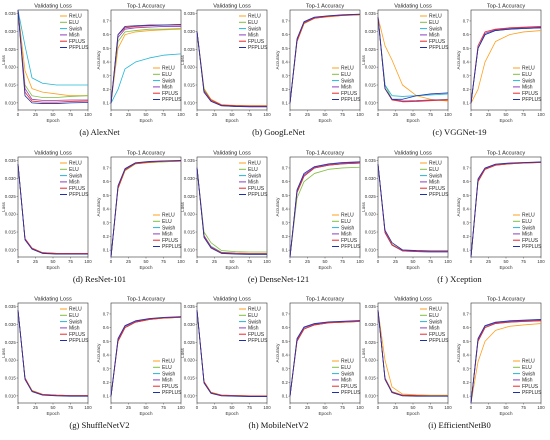 The height and width of the screenshot is (440, 550). What do you see at coordinates (371, 214) in the screenshot?
I see `loss-y-tick-label-5-2: 0.020` at bounding box center [371, 214].